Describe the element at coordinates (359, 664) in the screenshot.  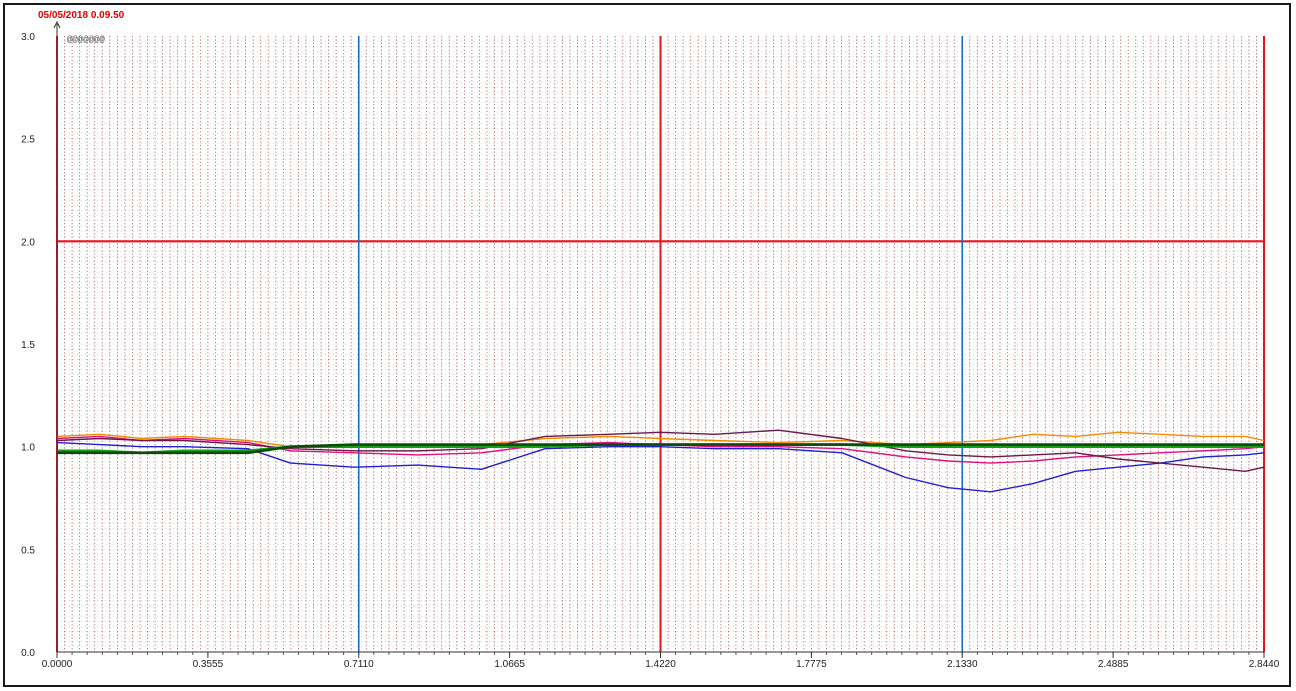
I see `x-tick-label: 0.7110` at that location.